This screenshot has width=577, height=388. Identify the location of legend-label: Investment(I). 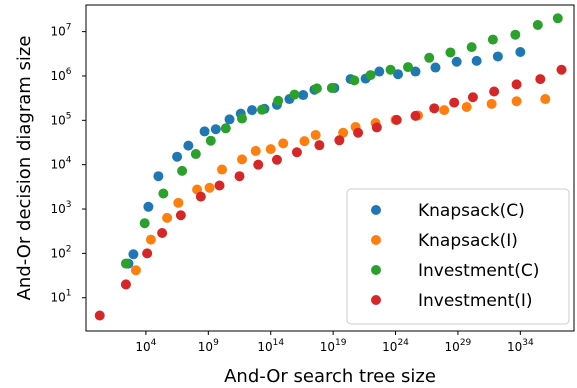
(475, 301).